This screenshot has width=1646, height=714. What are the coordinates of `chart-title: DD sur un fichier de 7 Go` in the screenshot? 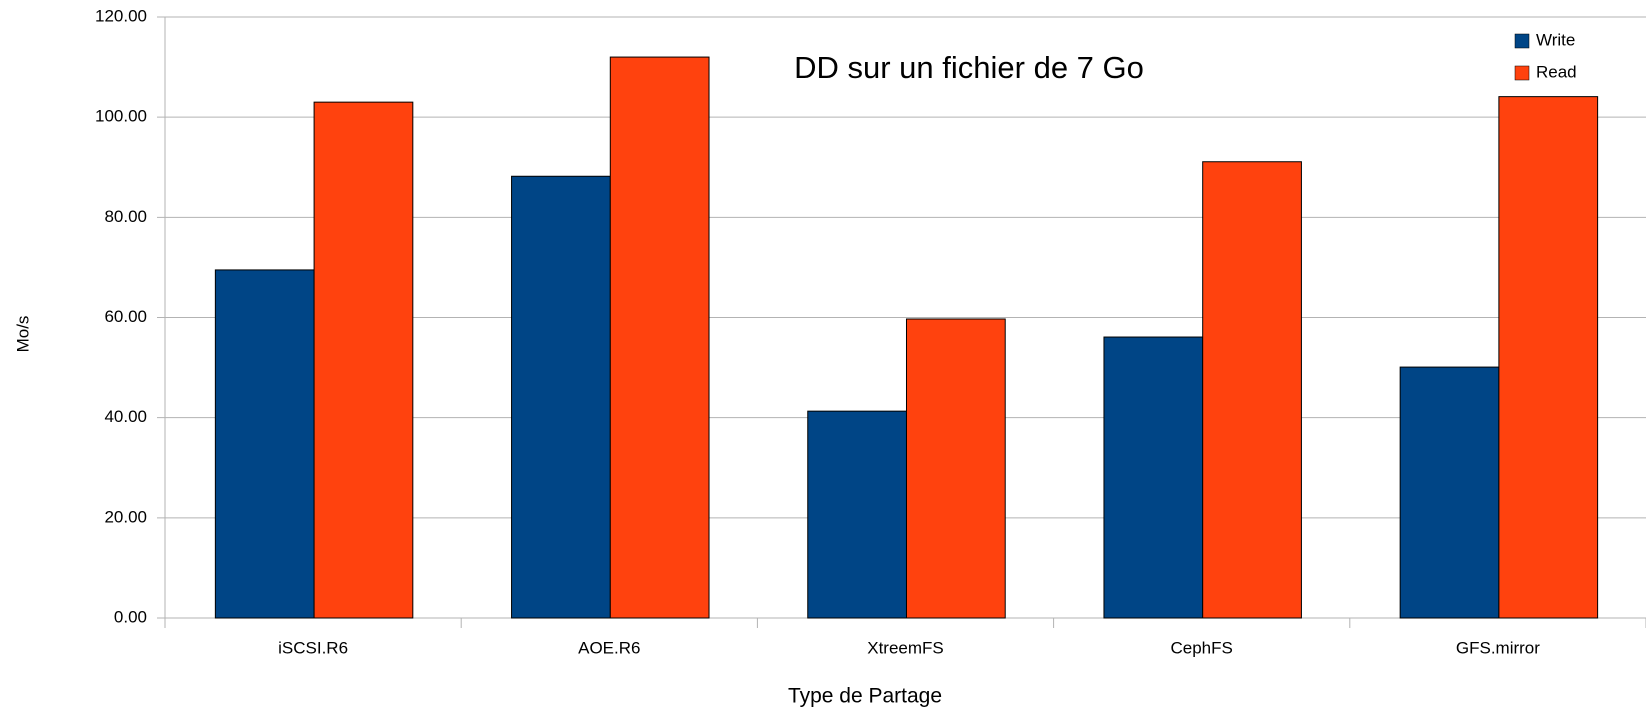 It's located at (969, 67).